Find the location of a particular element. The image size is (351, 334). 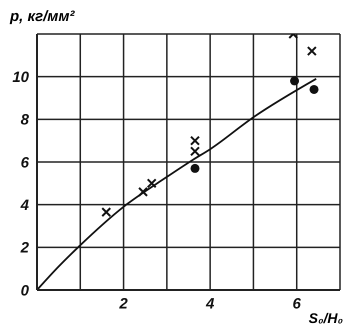

x-tick-label: 4 is located at coordinates (209, 304).